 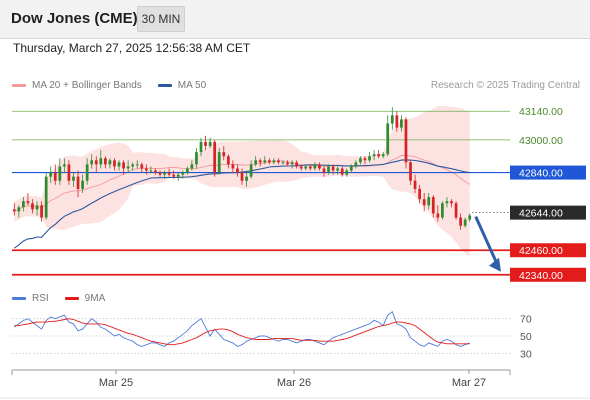 I want to click on price-legend: MA 20 + Bollinger Bands MA 50, so click(x=117, y=85).